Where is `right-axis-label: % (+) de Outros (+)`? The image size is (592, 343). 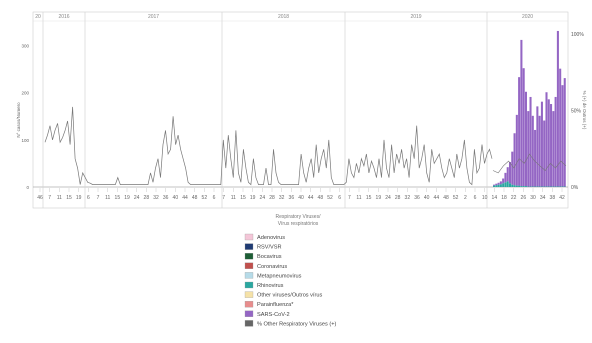
right-axis-label: % (+) de Outros (+) is located at coordinates (584, 110).